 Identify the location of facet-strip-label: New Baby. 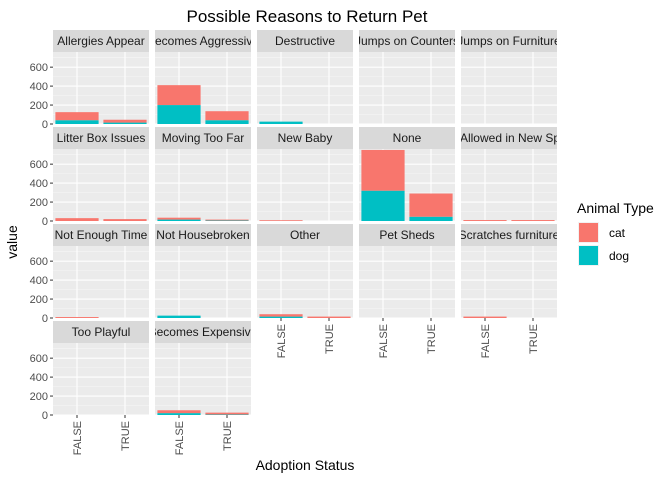
(305, 138).